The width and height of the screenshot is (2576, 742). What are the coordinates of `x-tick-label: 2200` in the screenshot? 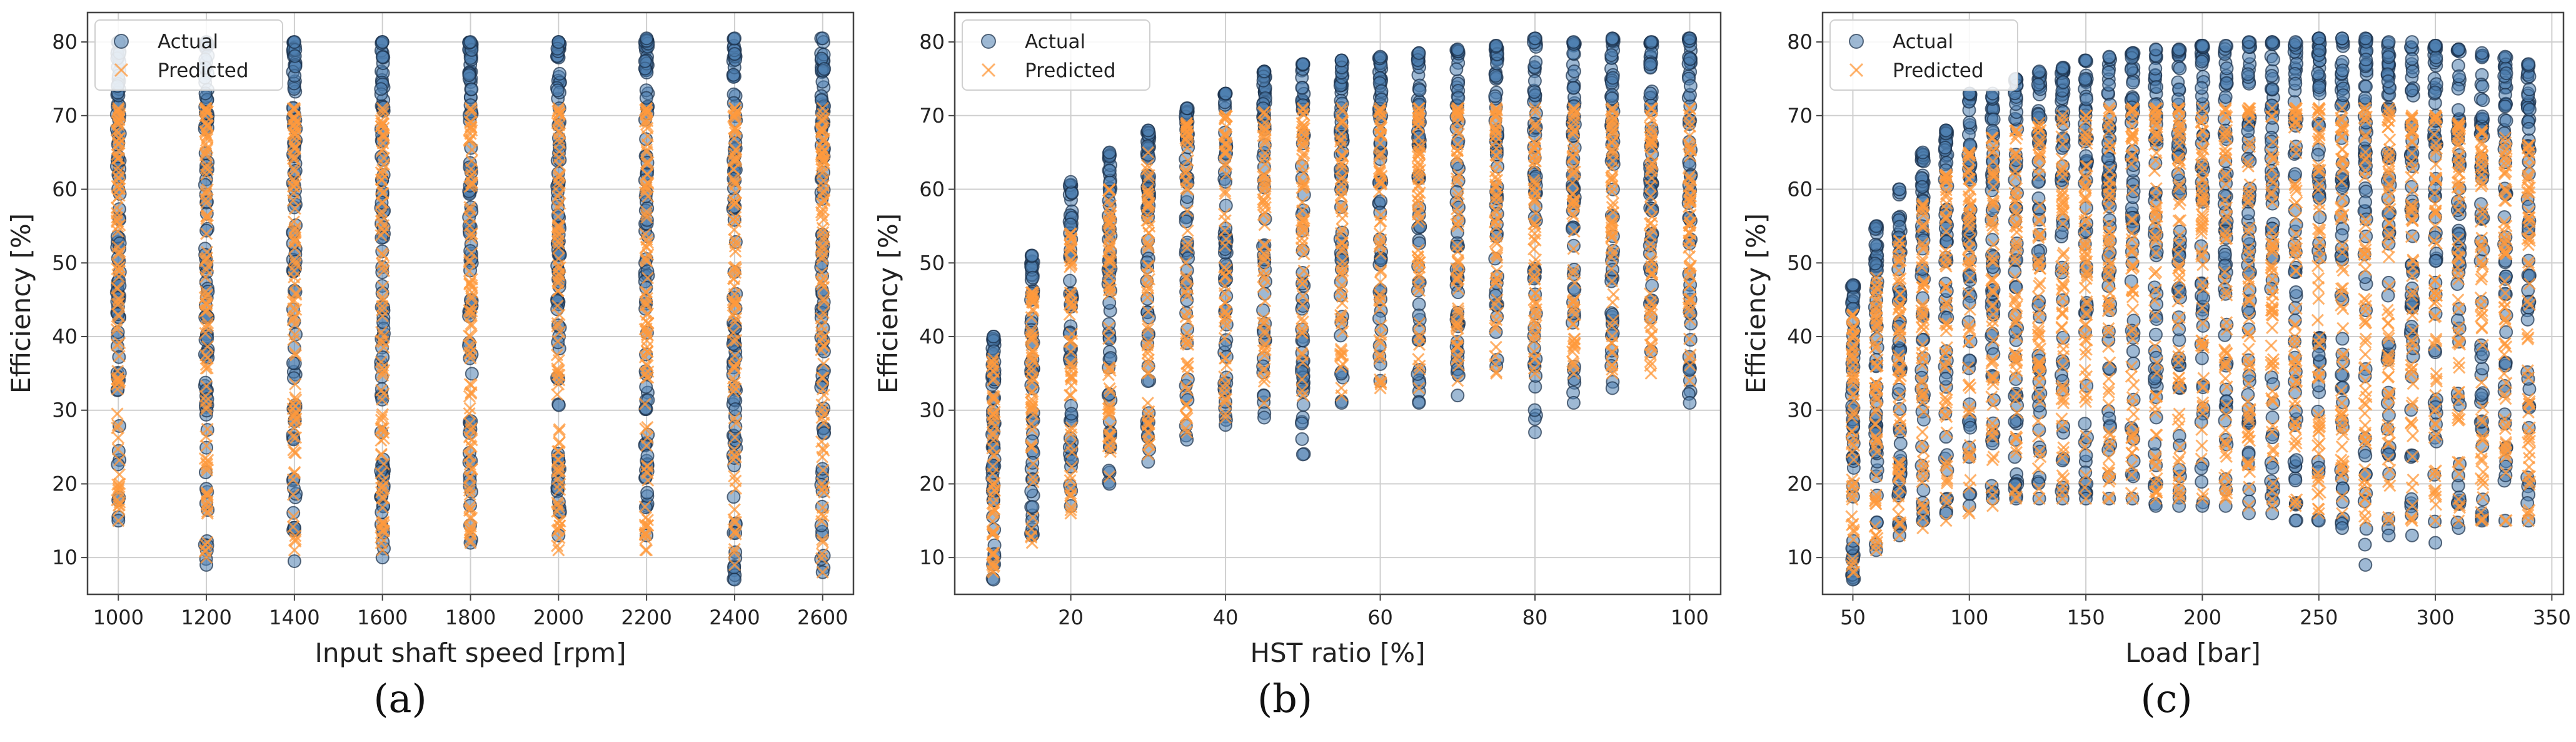 It's located at (646, 617).